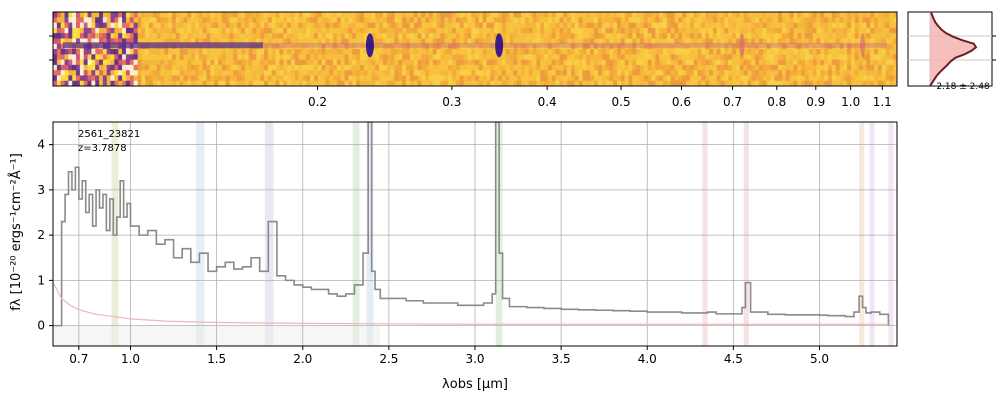  Describe the element at coordinates (356, 234) in the screenshot. I see `shaded-band` at that location.